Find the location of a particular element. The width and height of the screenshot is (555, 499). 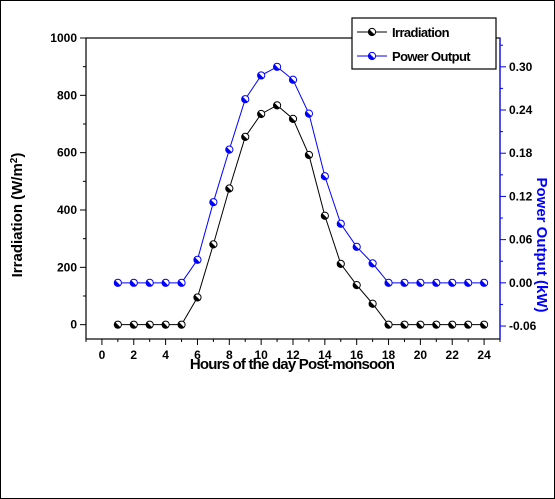

legend-marker-power-output is located at coordinates (372, 56).